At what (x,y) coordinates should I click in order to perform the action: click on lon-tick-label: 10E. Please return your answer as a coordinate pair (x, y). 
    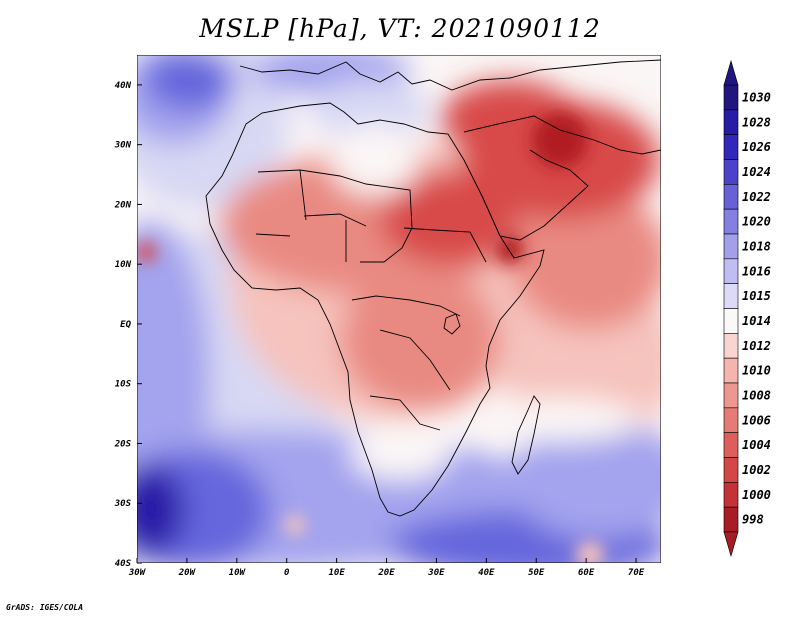
    Looking at the image, I should click on (336, 573).